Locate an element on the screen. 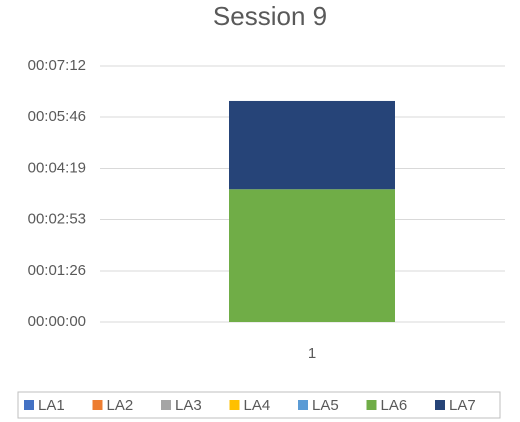 Image resolution: width=520 pixels, height=422 pixels. y-tick-label: 00:07:12 is located at coordinates (57, 65).